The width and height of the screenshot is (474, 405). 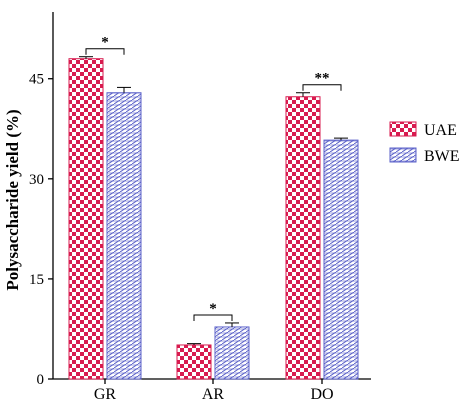 What do you see at coordinates (36, 80) in the screenshot?
I see `y-tick-label-3: 45` at bounding box center [36, 80].